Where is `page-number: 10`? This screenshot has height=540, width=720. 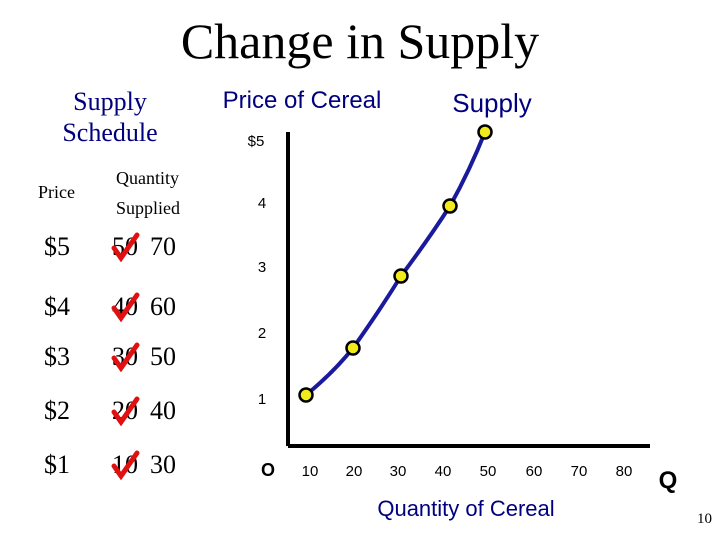
page-number: 10 is located at coordinates (704, 519).